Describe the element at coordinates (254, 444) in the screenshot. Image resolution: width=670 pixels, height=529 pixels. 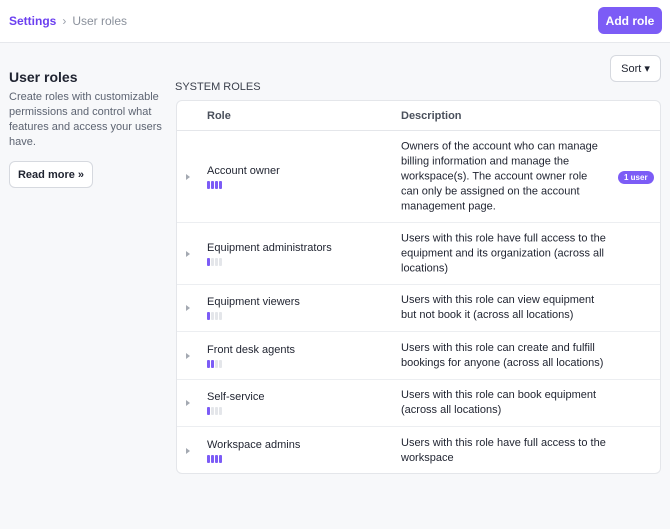
I see `role-name: Workspace admins` at that location.